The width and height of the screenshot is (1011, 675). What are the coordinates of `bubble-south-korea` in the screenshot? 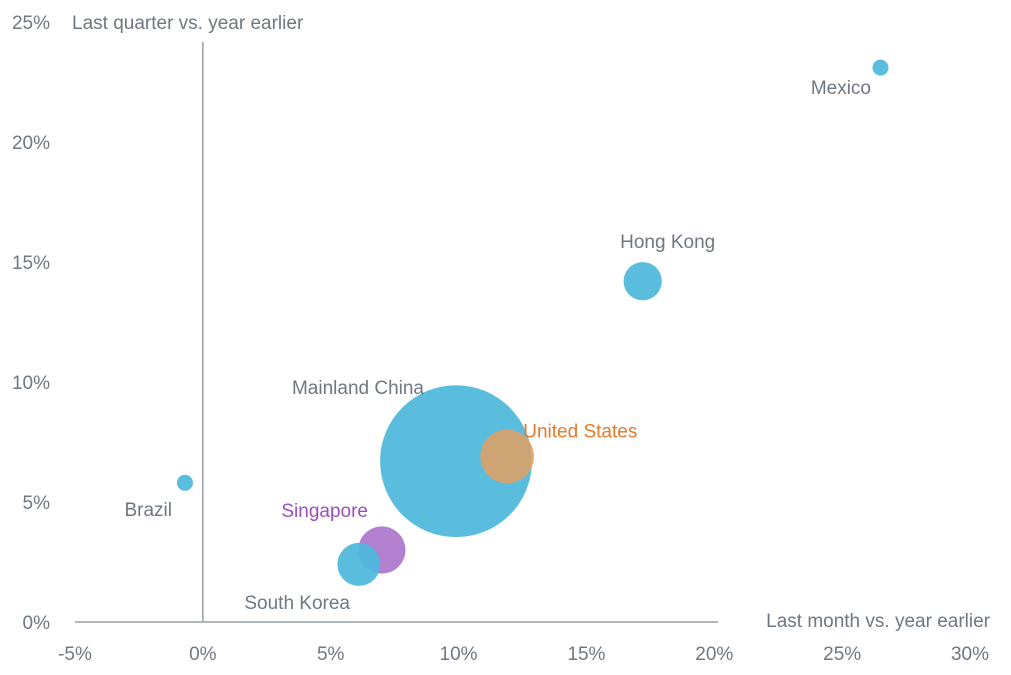 It's located at (359, 564).